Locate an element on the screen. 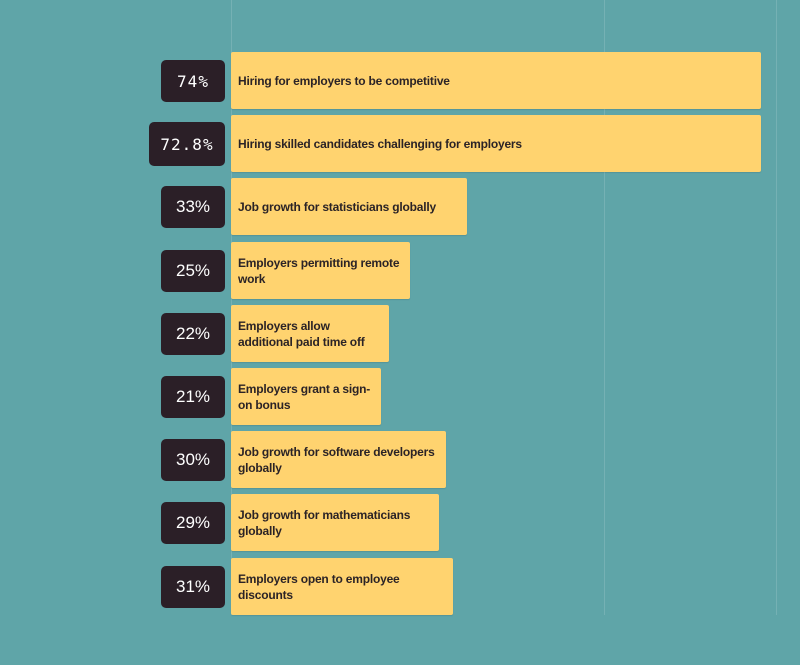  category-label: Employers allow additional paid time off is located at coordinates (301, 333).